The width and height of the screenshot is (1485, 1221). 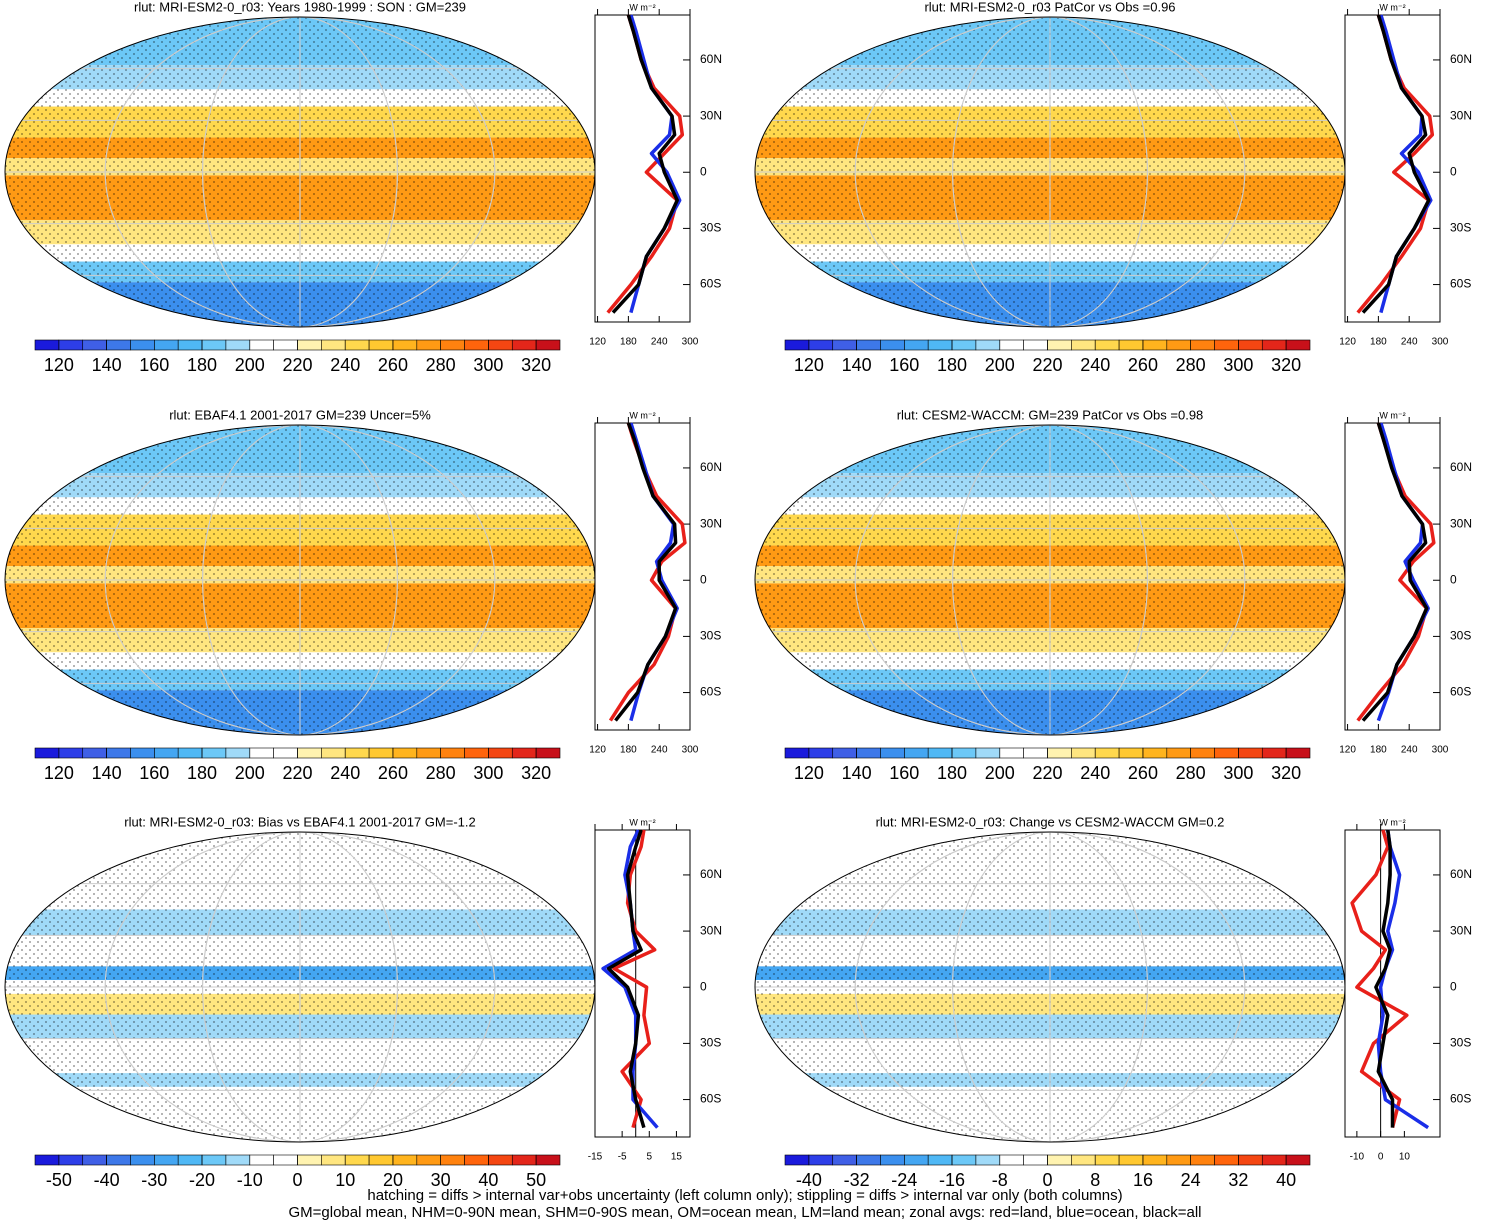 I want to click on colorbar-label: 320, so click(x=1286, y=773).